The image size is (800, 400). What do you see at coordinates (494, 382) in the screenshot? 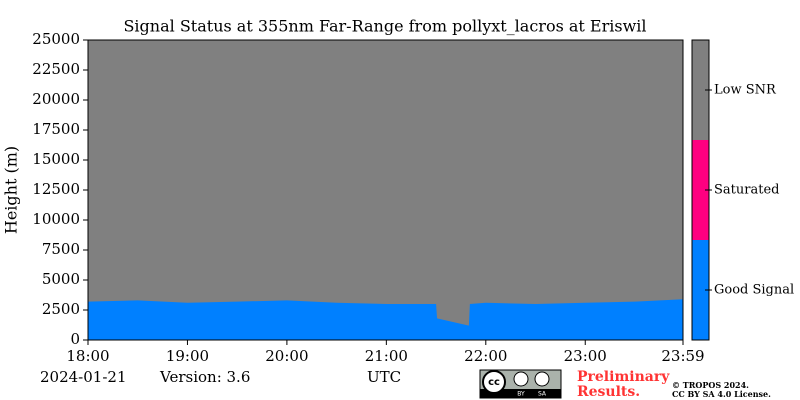
I see `svg-text: cc` at bounding box center [494, 382].